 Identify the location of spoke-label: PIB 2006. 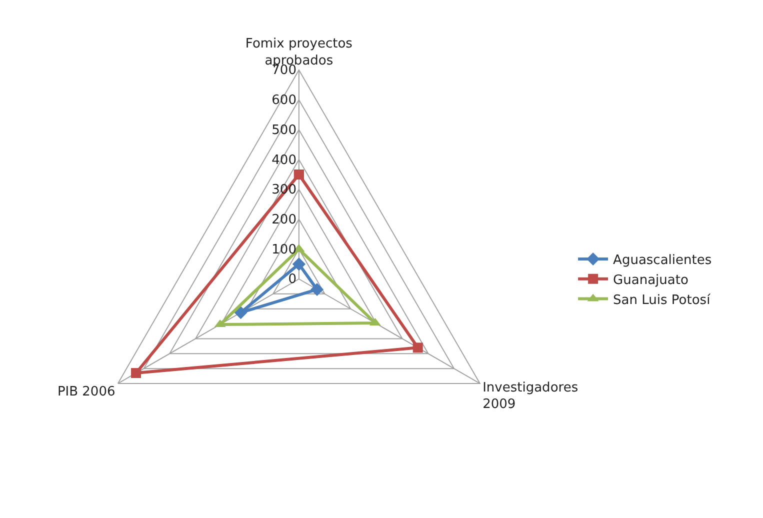
(86, 392).